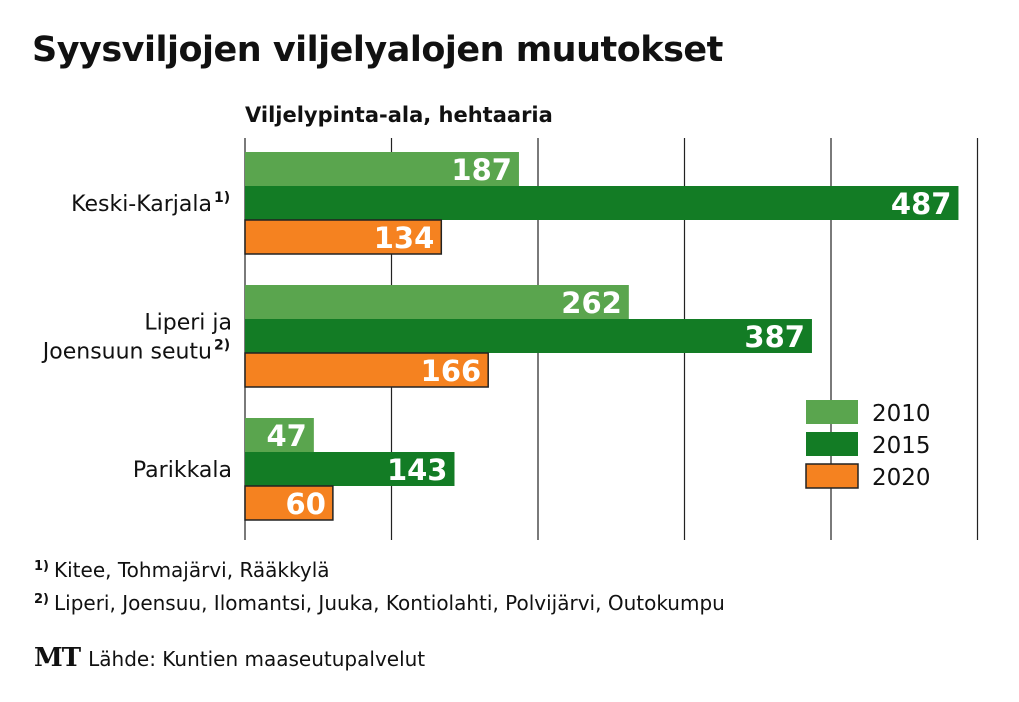 This screenshot has width=1019, height=702. Describe the element at coordinates (126, 352) in the screenshot. I see `category-label: Joensuun seutu` at that location.